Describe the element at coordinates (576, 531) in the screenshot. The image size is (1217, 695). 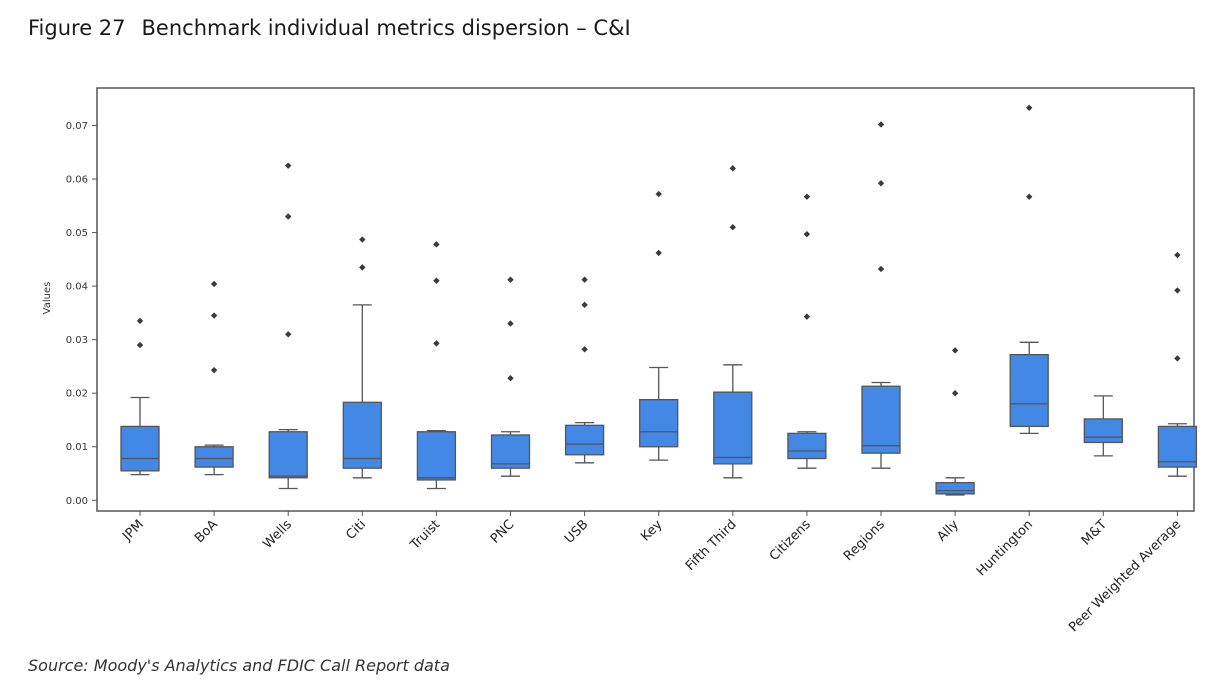
I see `x-tick-label: USB` at that location.